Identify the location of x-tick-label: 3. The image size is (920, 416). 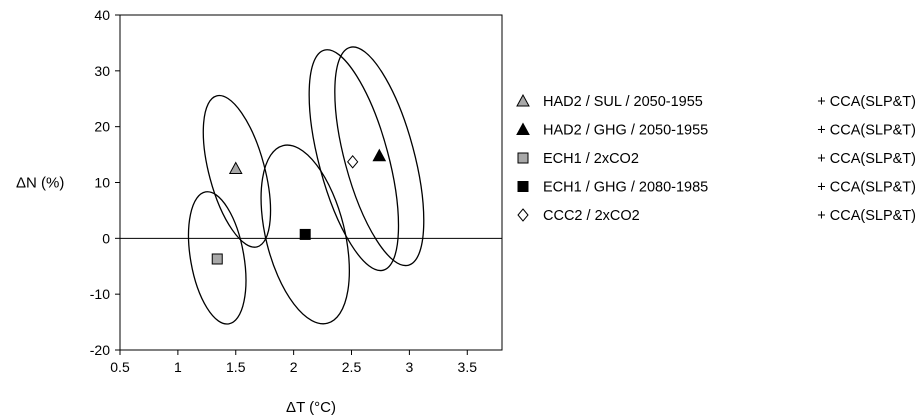
(409, 367).